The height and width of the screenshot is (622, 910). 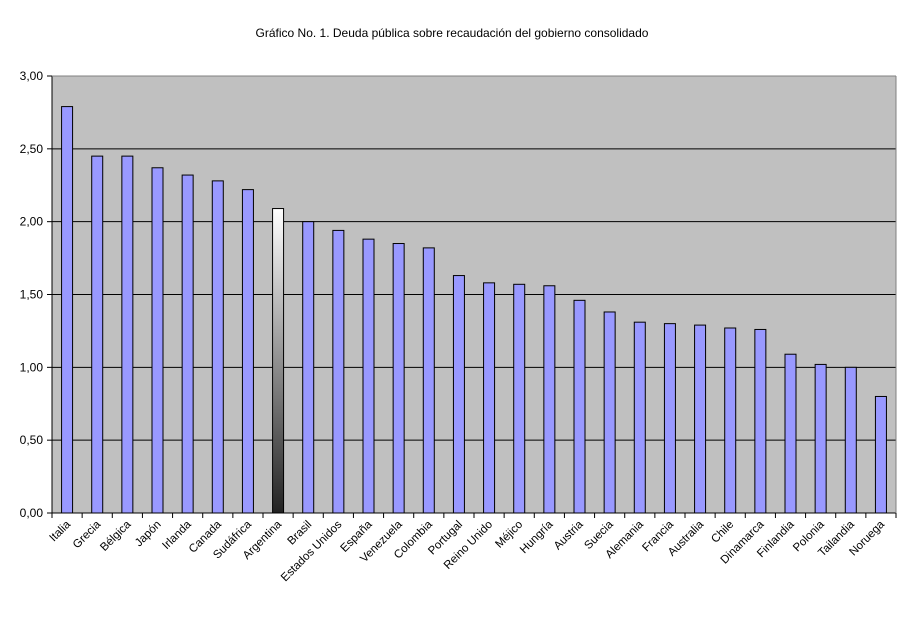 I want to click on bar-austria, so click(x=579, y=406).